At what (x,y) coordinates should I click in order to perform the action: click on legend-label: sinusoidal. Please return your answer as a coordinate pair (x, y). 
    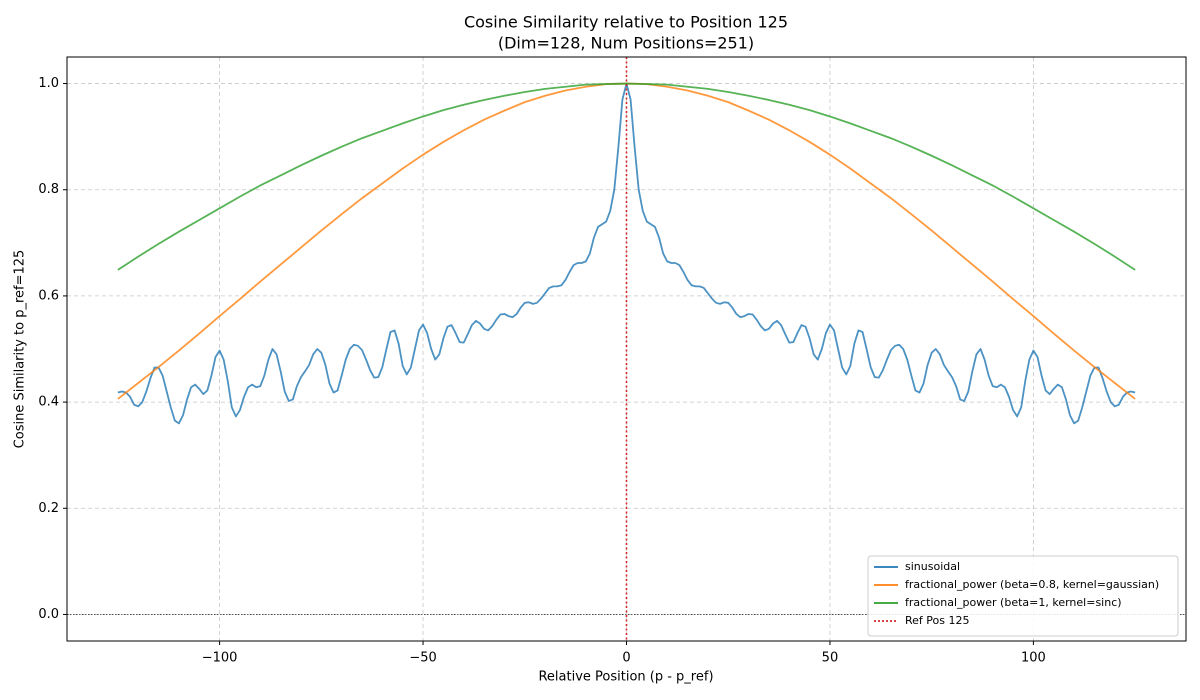
    Looking at the image, I should click on (932, 566).